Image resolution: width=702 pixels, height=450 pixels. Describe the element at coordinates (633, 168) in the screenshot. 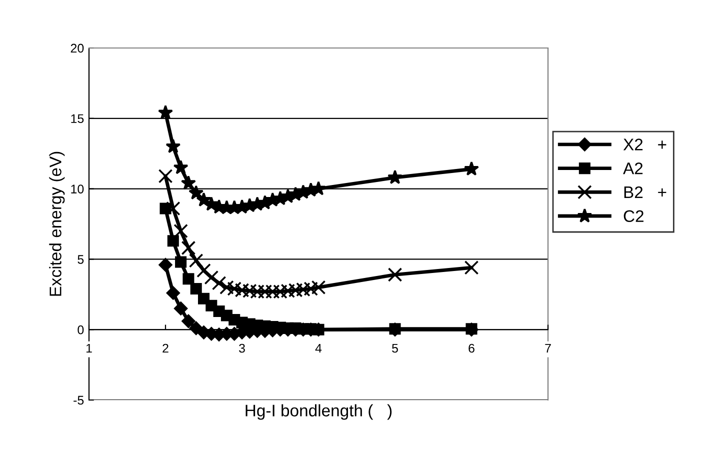

I see `legend-label: A2` at that location.